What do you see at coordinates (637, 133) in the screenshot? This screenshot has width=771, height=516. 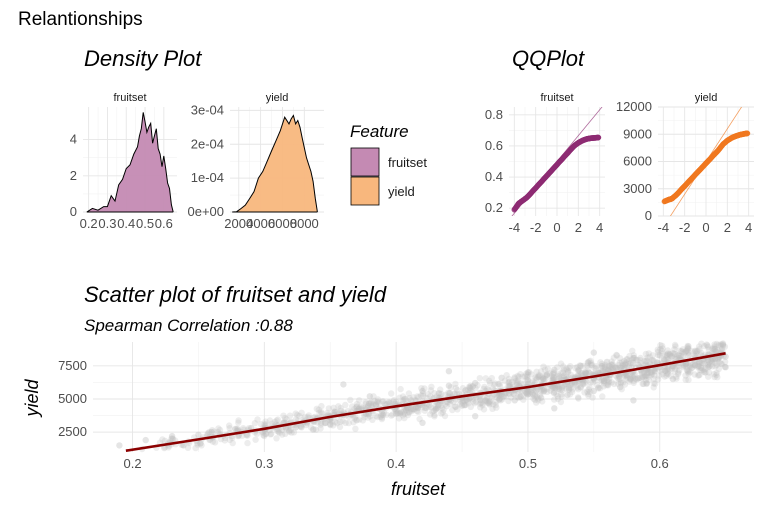 I see `y-tick-label: 9000` at bounding box center [637, 133].